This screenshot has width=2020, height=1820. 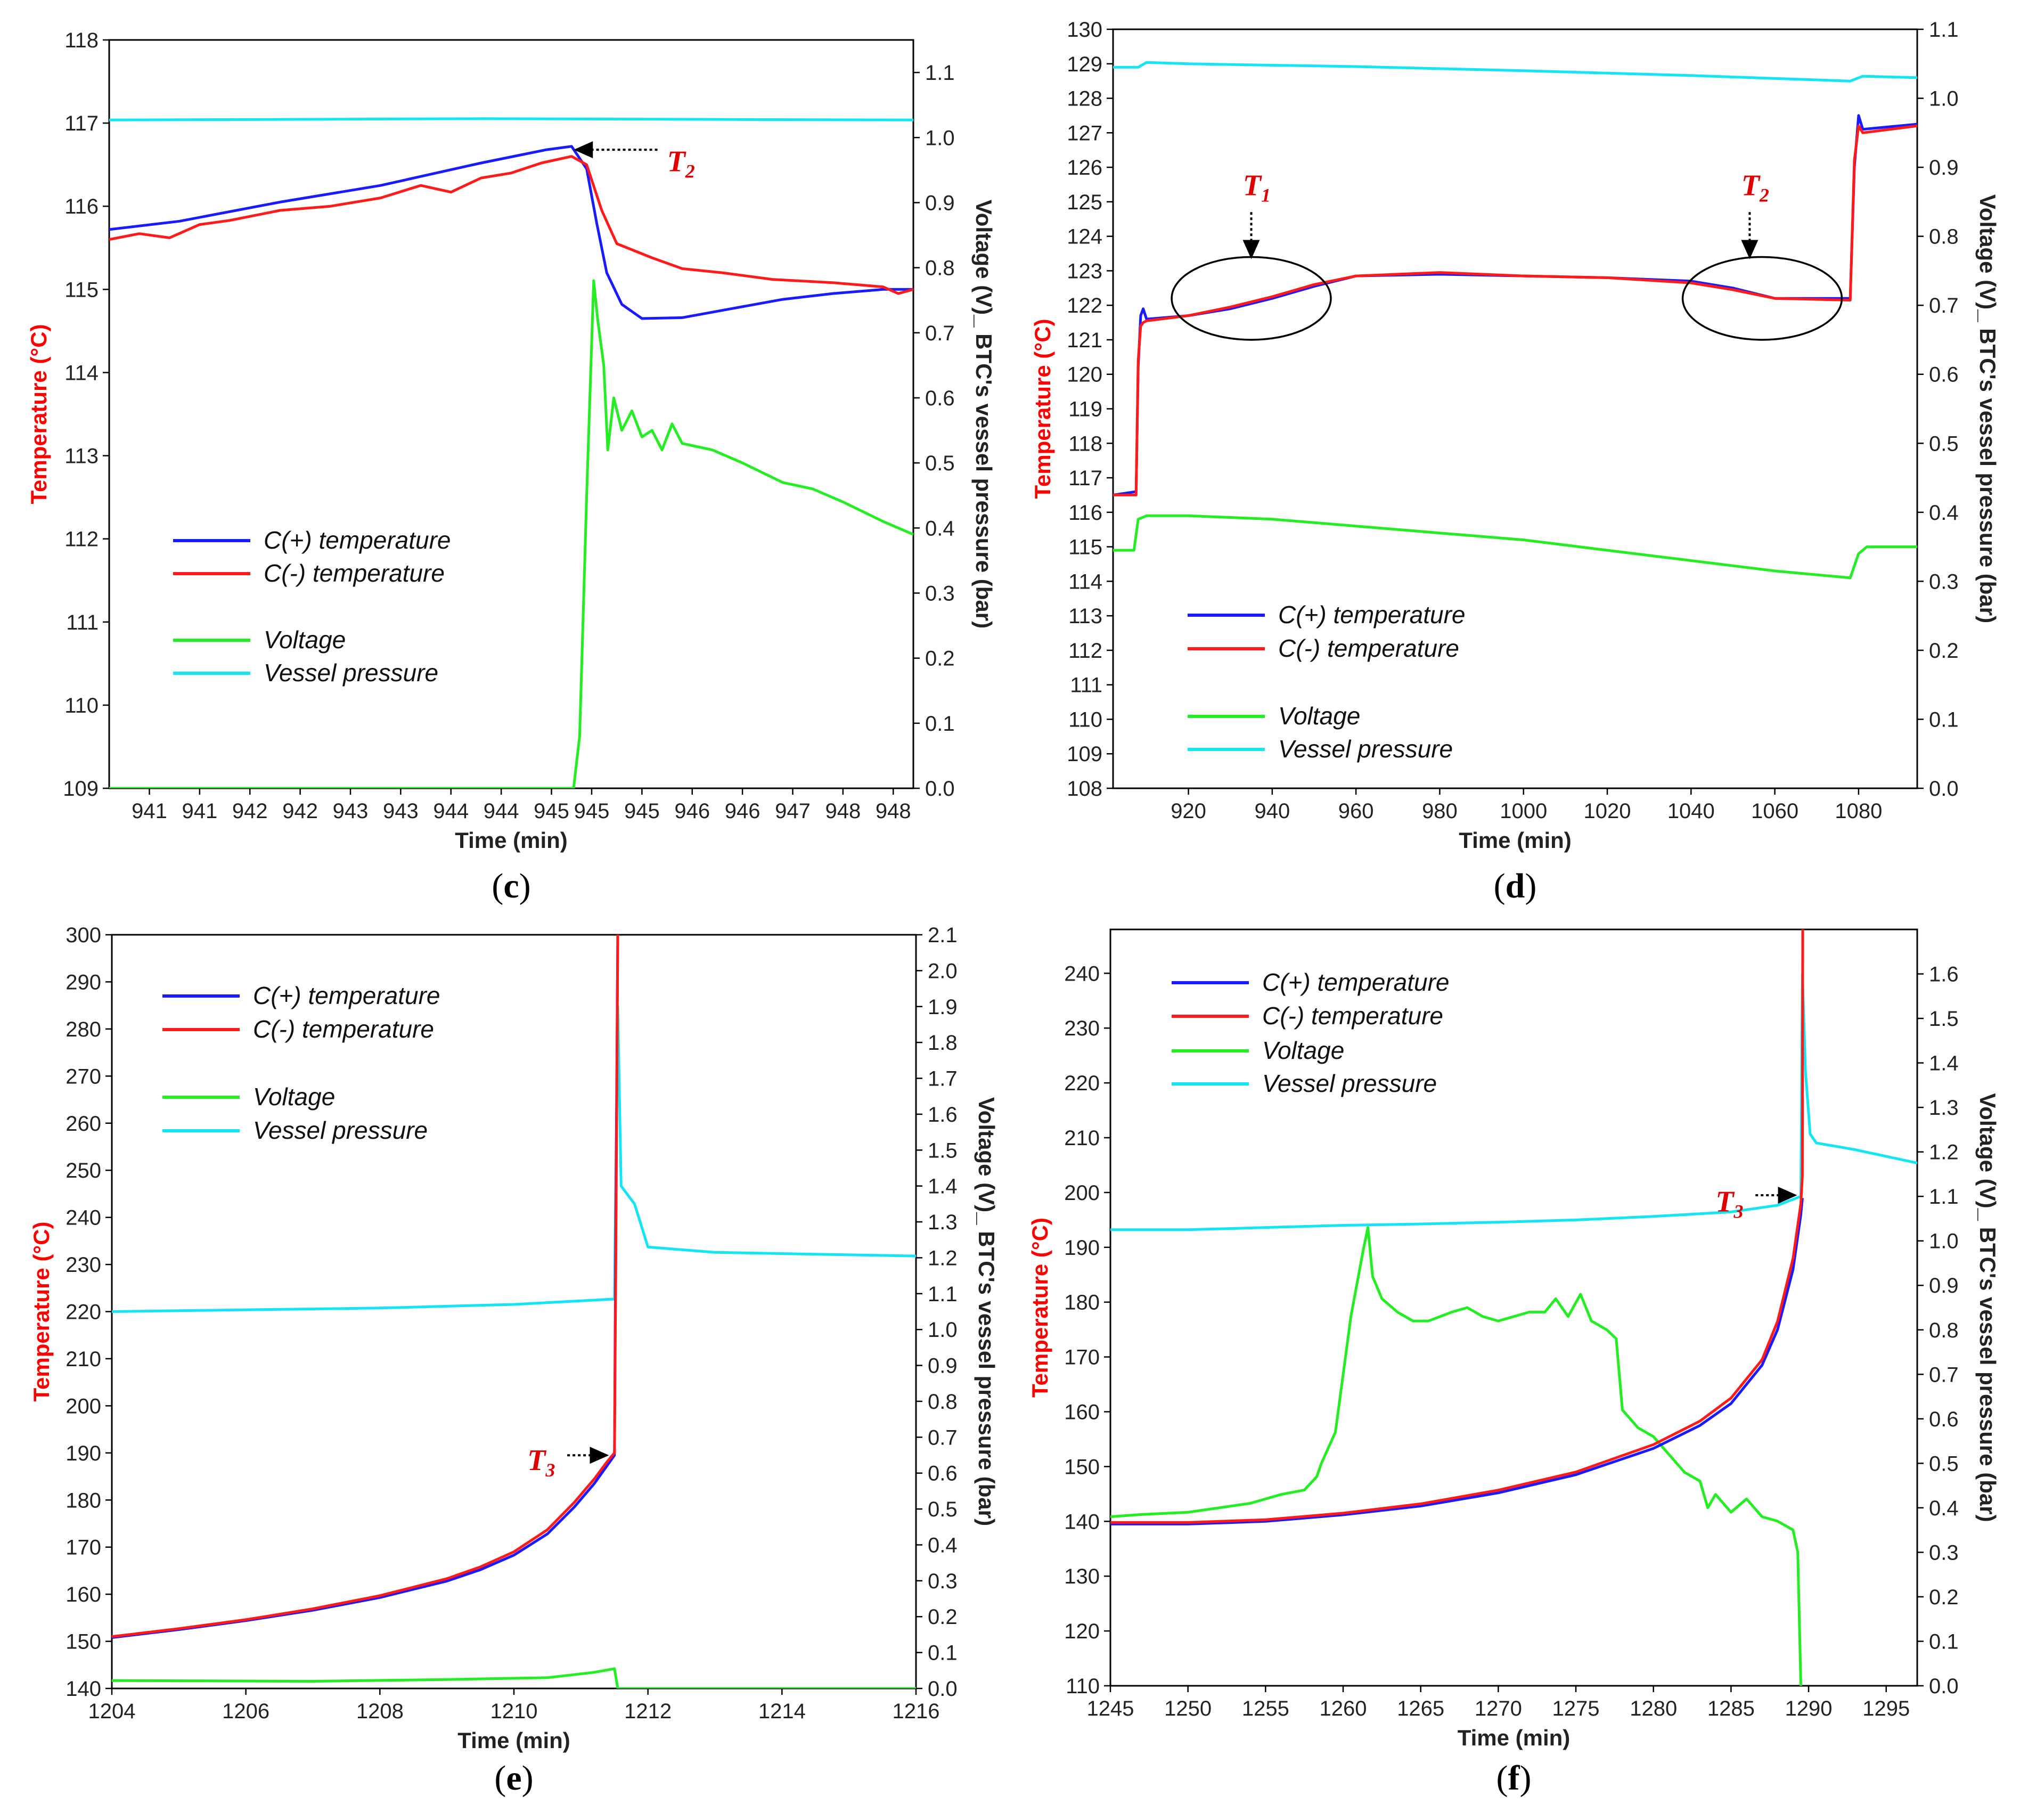 What do you see at coordinates (1502, 1778) in the screenshot?
I see `panel-label-part: (` at bounding box center [1502, 1778].